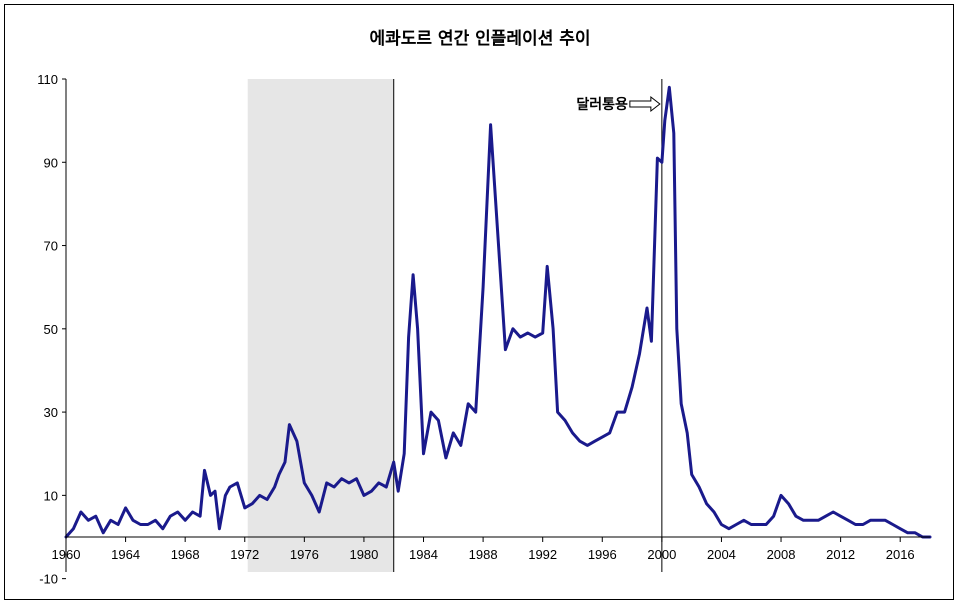  Describe the element at coordinates (185, 554) in the screenshot. I see `x-tick-label: 1968` at that location.